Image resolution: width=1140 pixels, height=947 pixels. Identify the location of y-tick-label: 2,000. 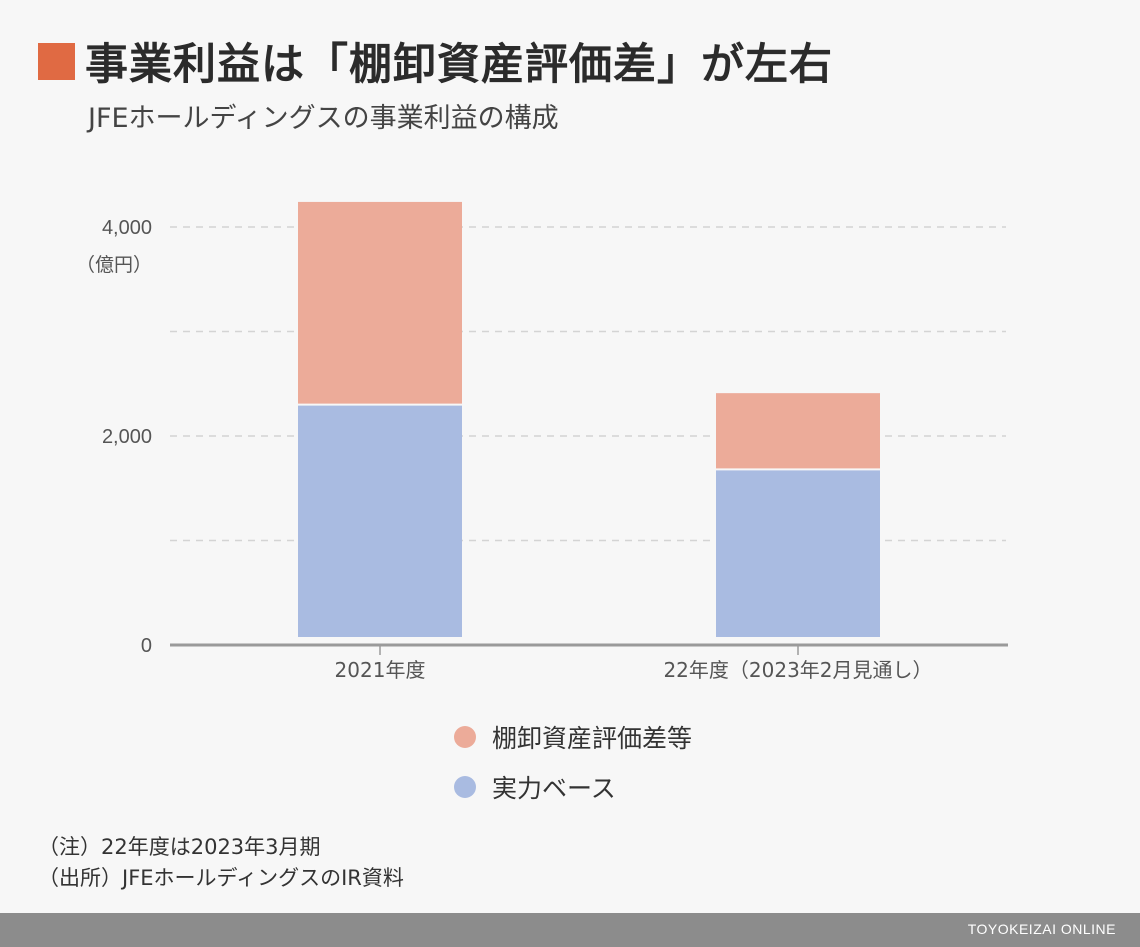
(127, 437).